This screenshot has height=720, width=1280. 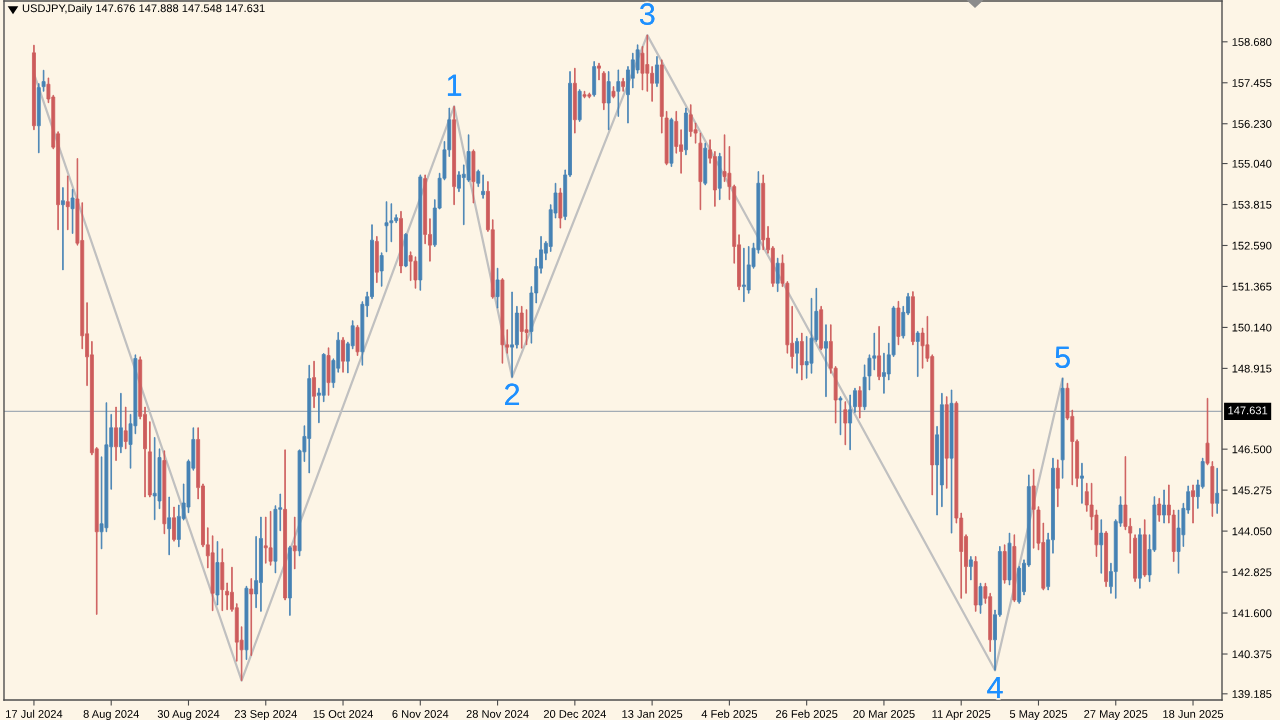 I want to click on y-tick-label: 157.455, so click(x=1252, y=83).